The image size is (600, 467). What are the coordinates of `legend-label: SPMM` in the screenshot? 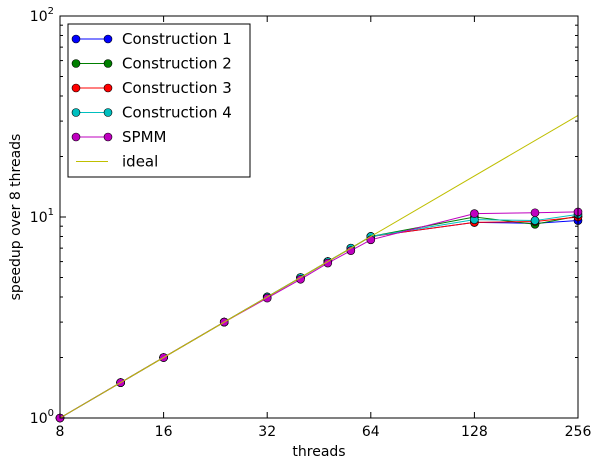 It's located at (144, 137).